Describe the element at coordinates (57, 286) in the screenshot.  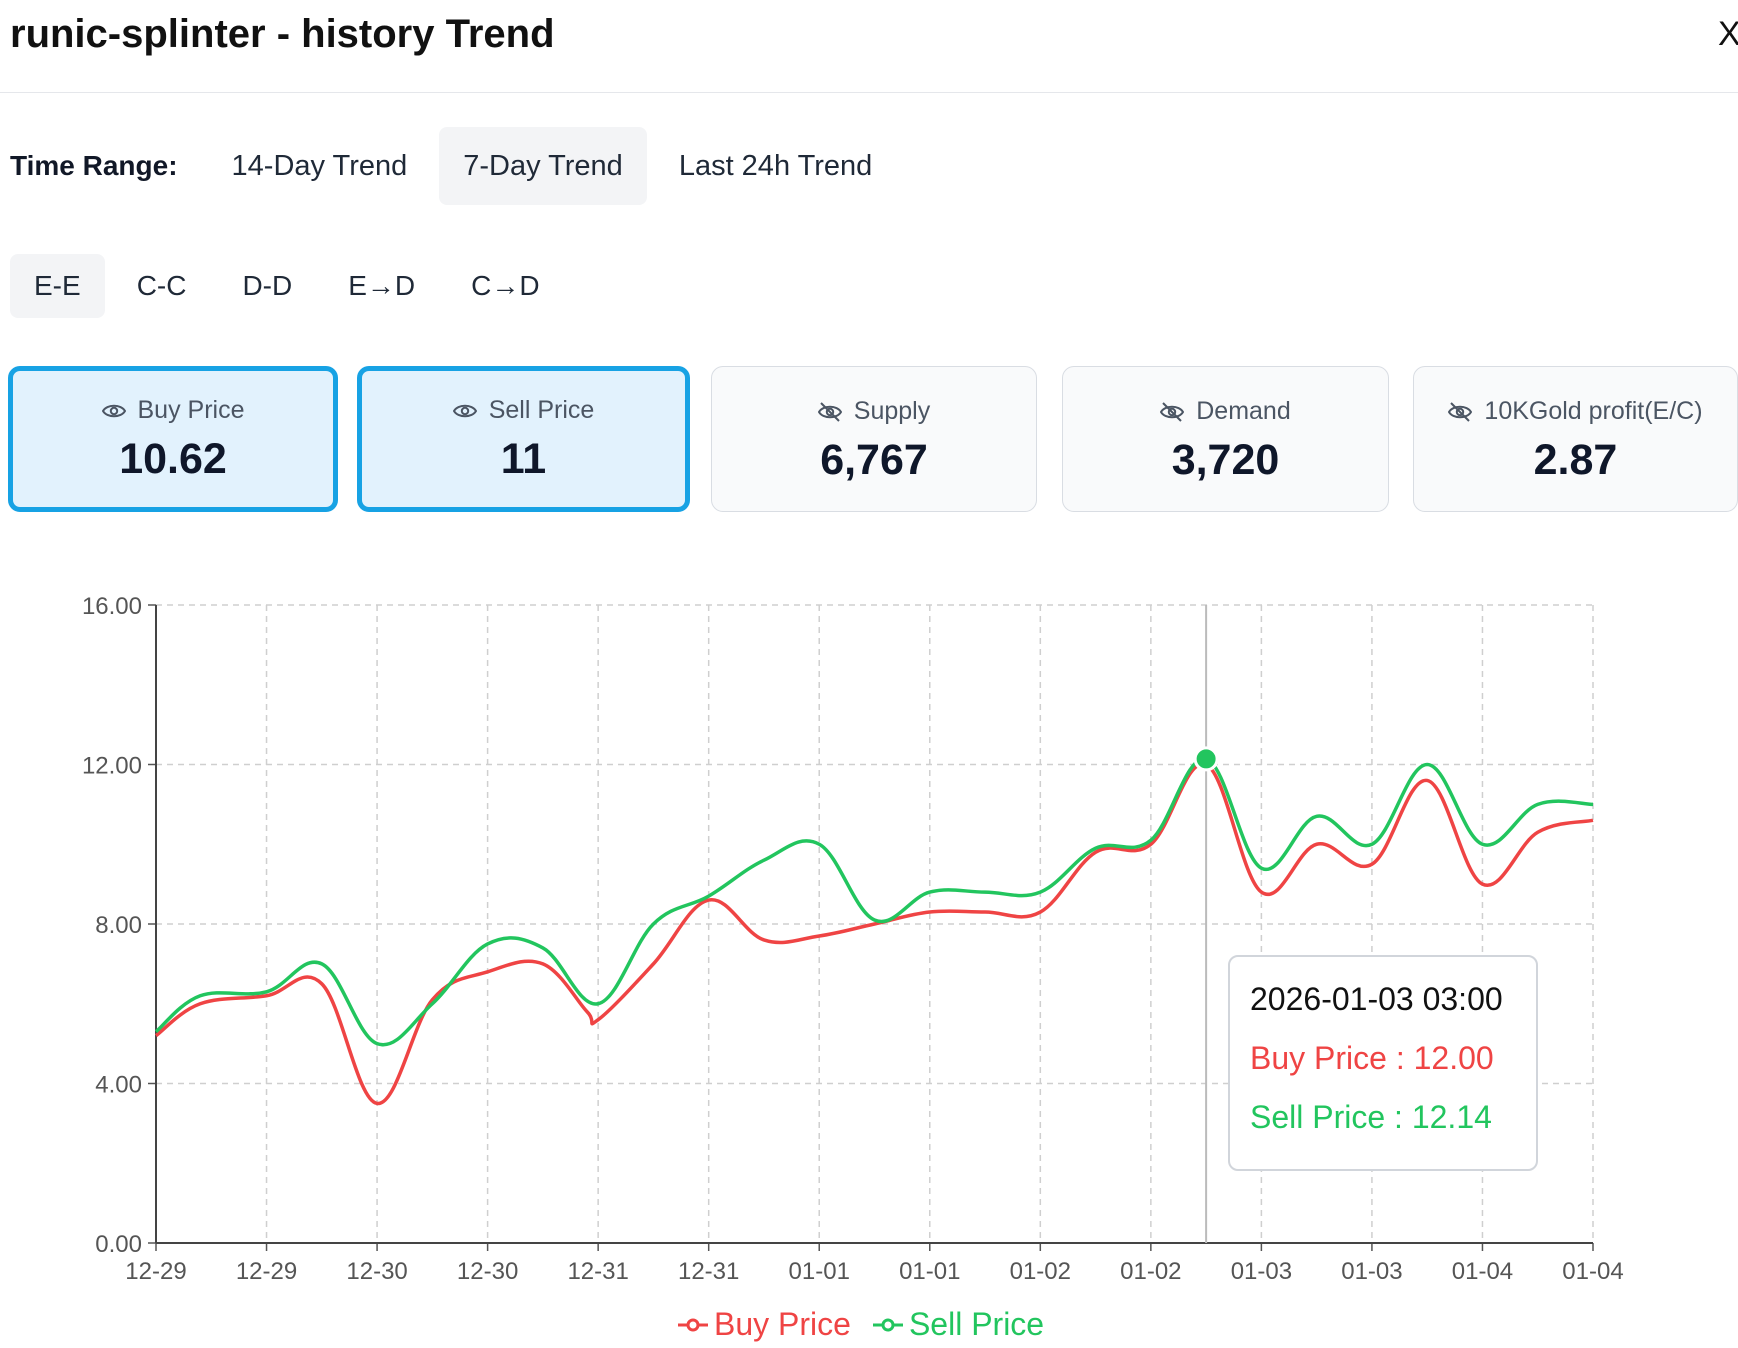
I see `mode-e-e: E-E` at that location.